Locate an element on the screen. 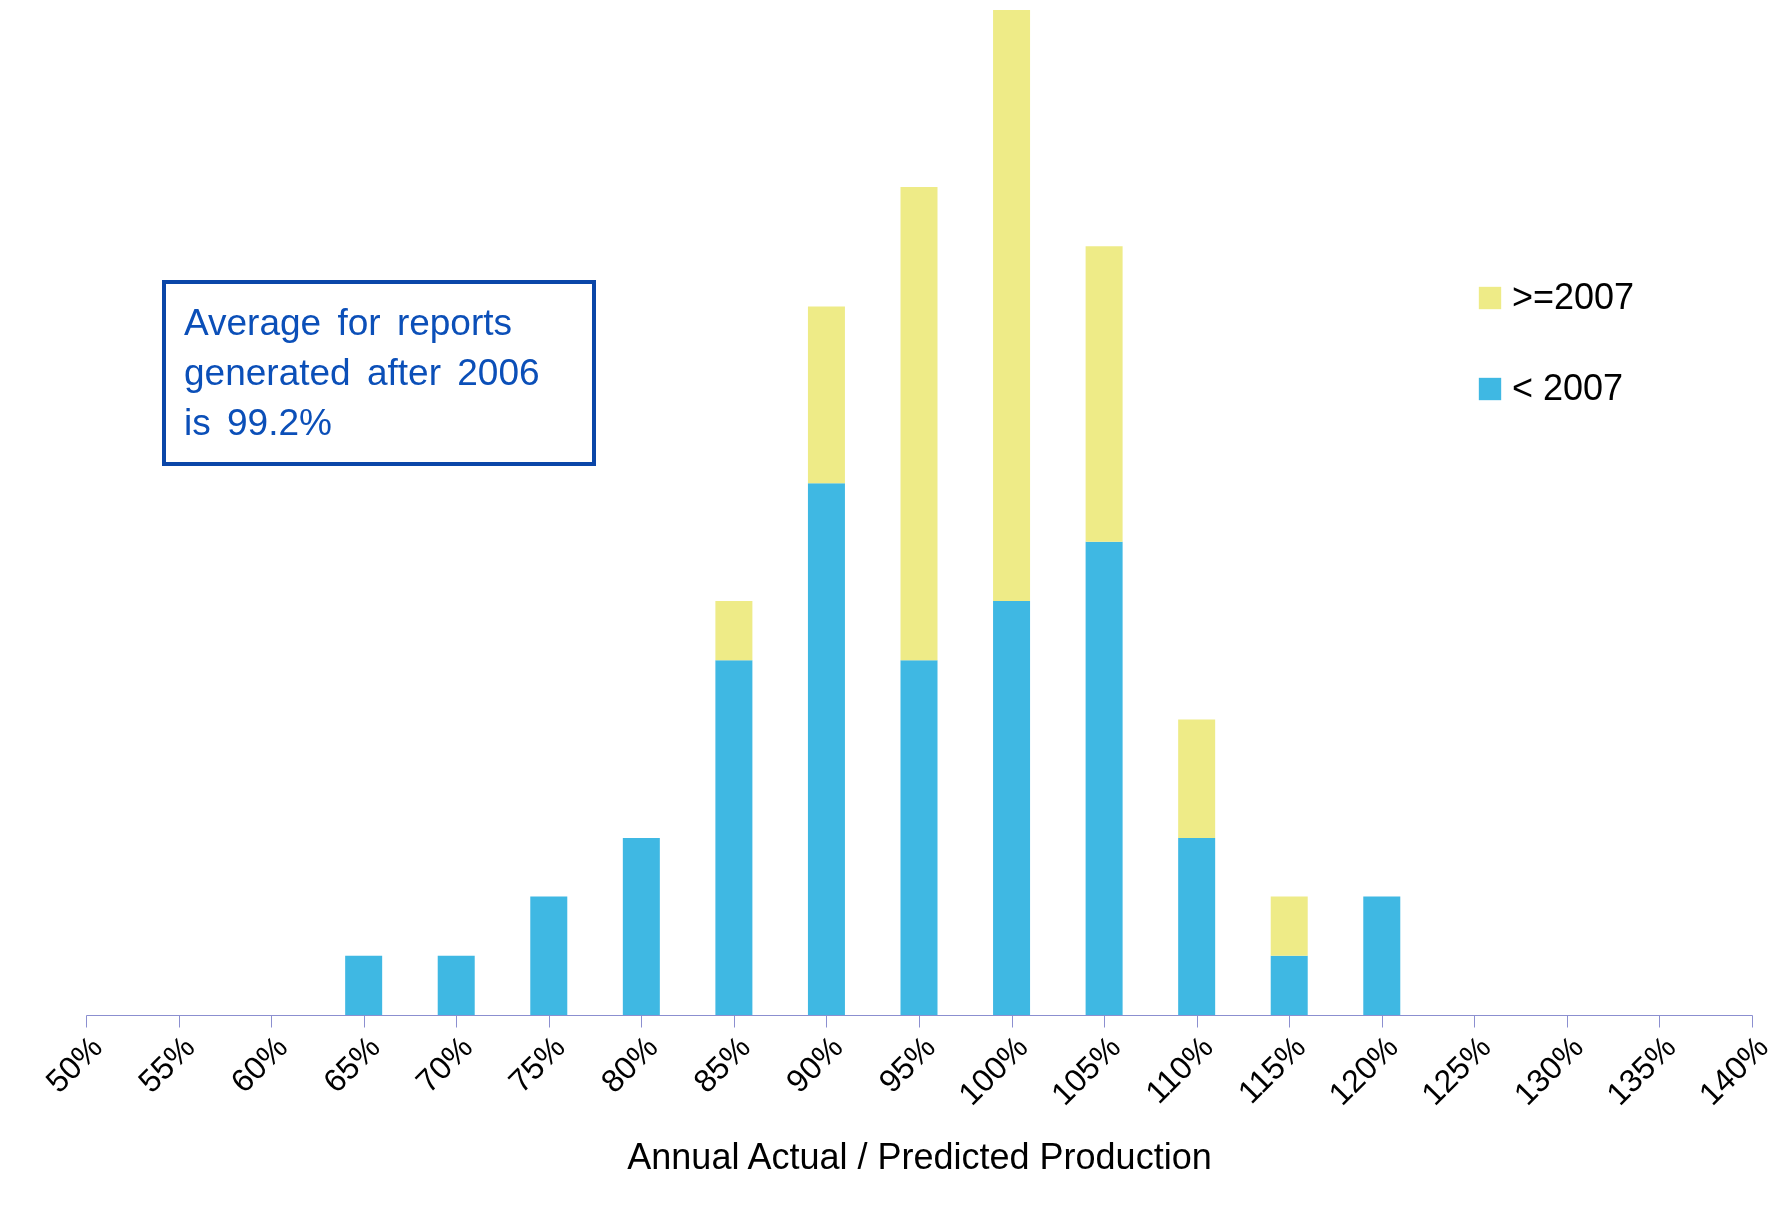 This screenshot has height=1207, width=1771. legend-label: >=2007 is located at coordinates (1573, 296).